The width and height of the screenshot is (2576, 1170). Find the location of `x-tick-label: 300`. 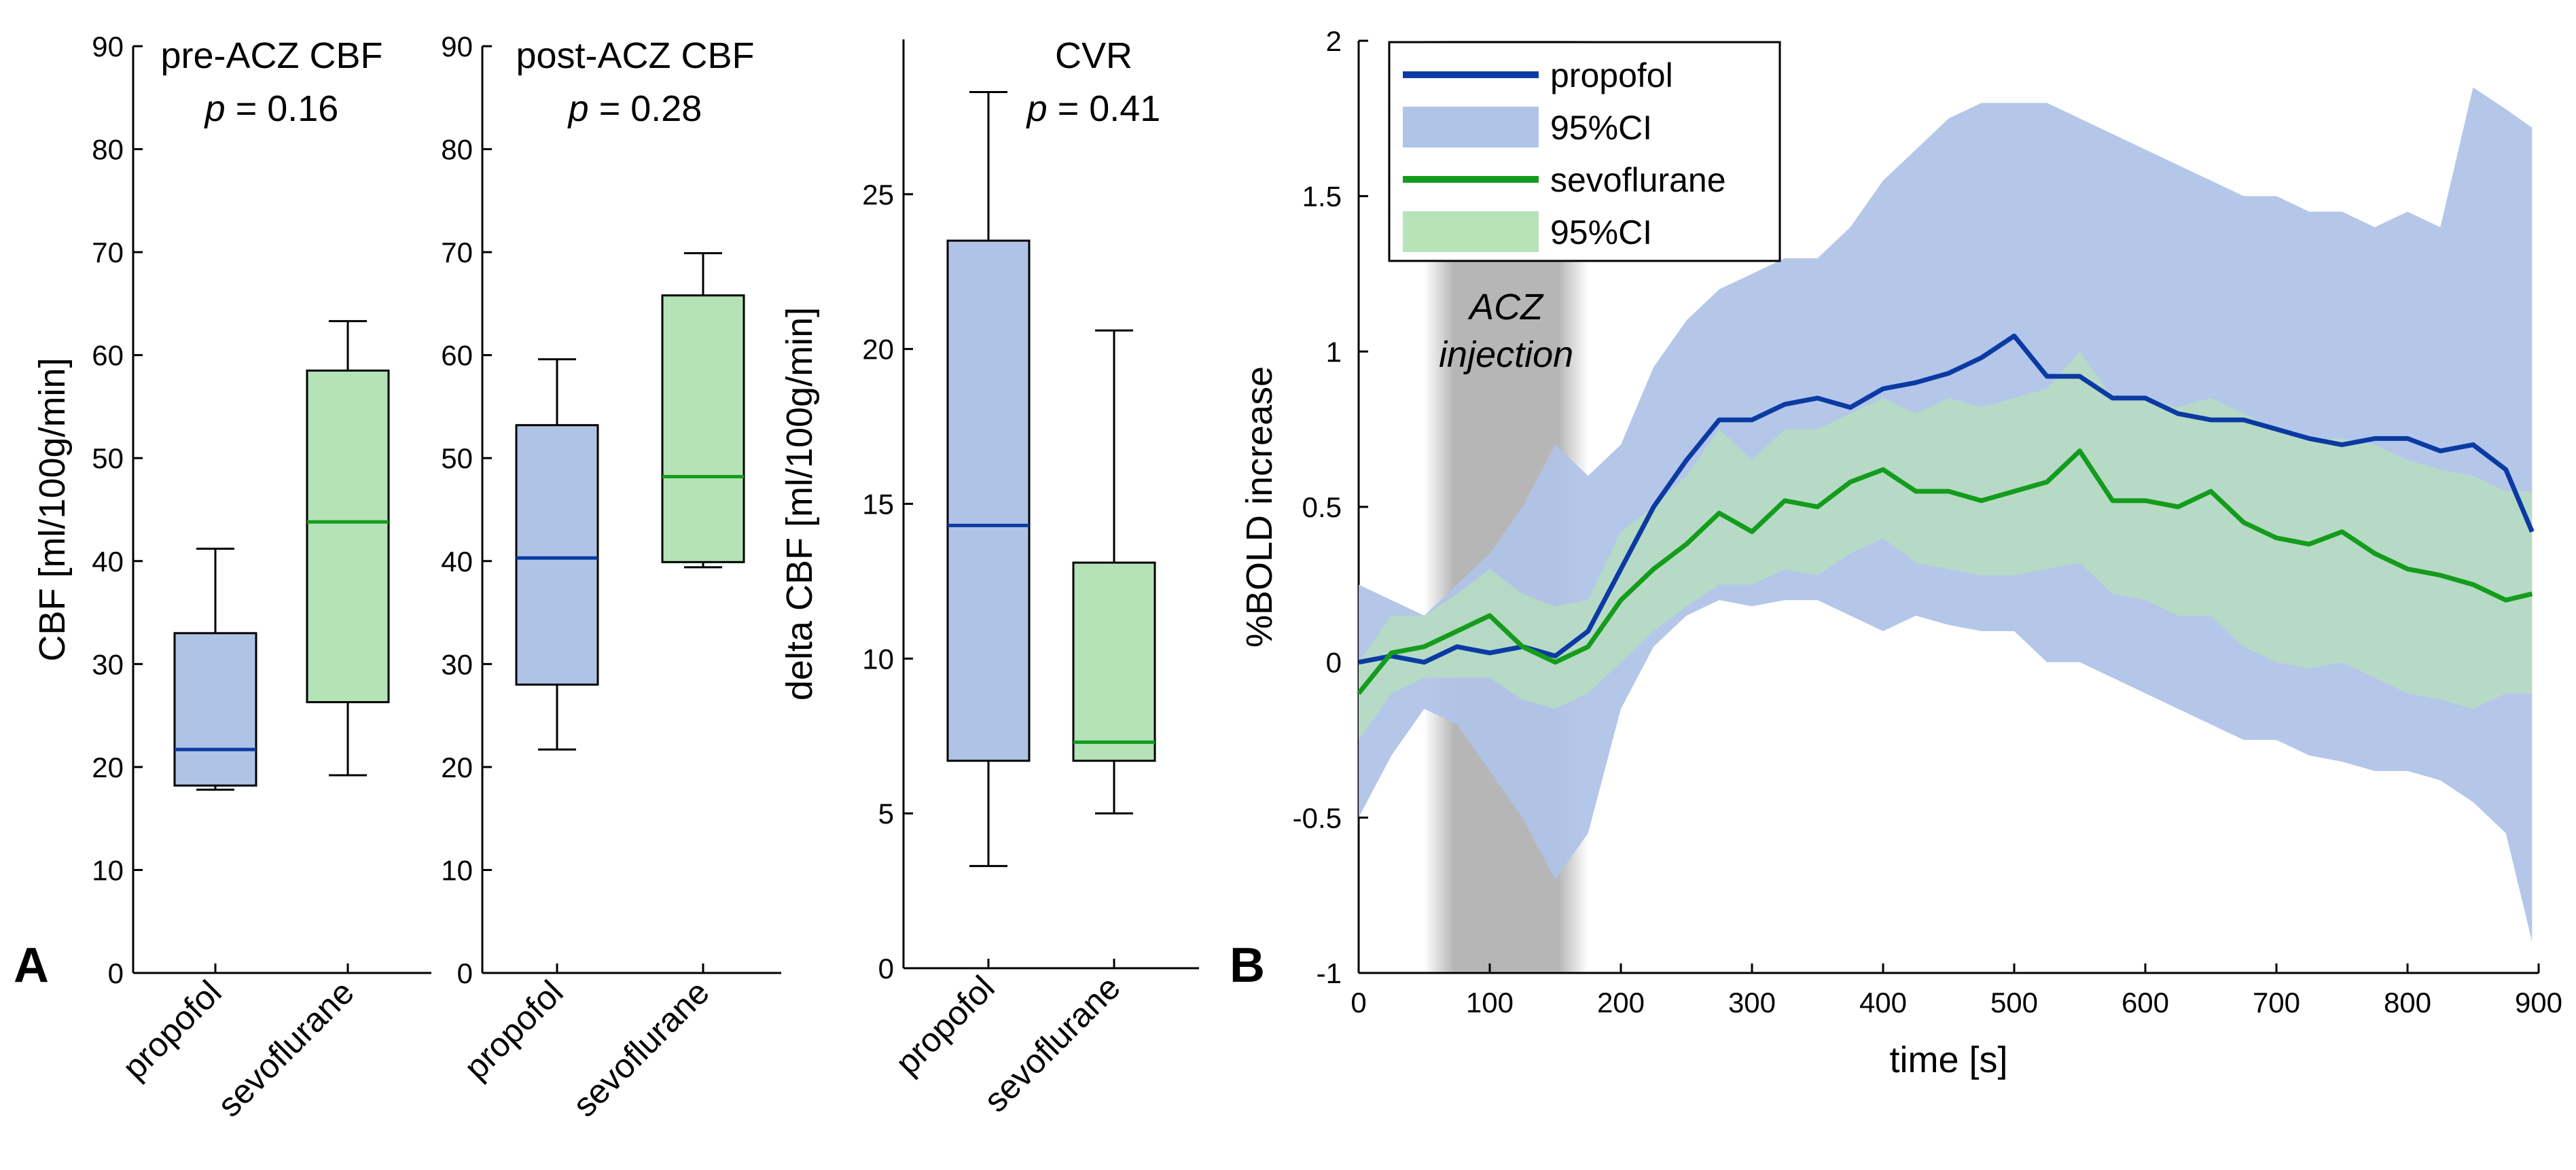

x-tick-label: 300 is located at coordinates (1752, 1002).